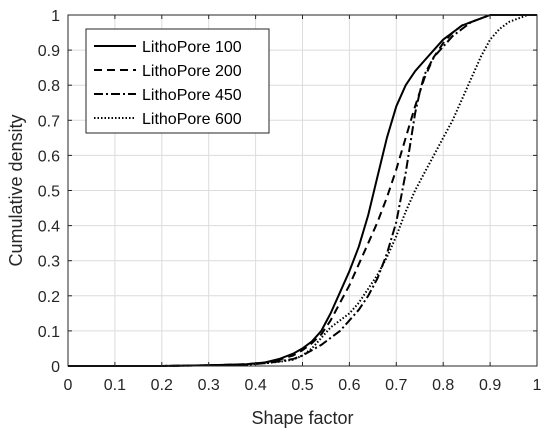 The width and height of the screenshot is (550, 435). Describe the element at coordinates (49, 227) in the screenshot. I see `y-tick-label: 0.4` at that location.